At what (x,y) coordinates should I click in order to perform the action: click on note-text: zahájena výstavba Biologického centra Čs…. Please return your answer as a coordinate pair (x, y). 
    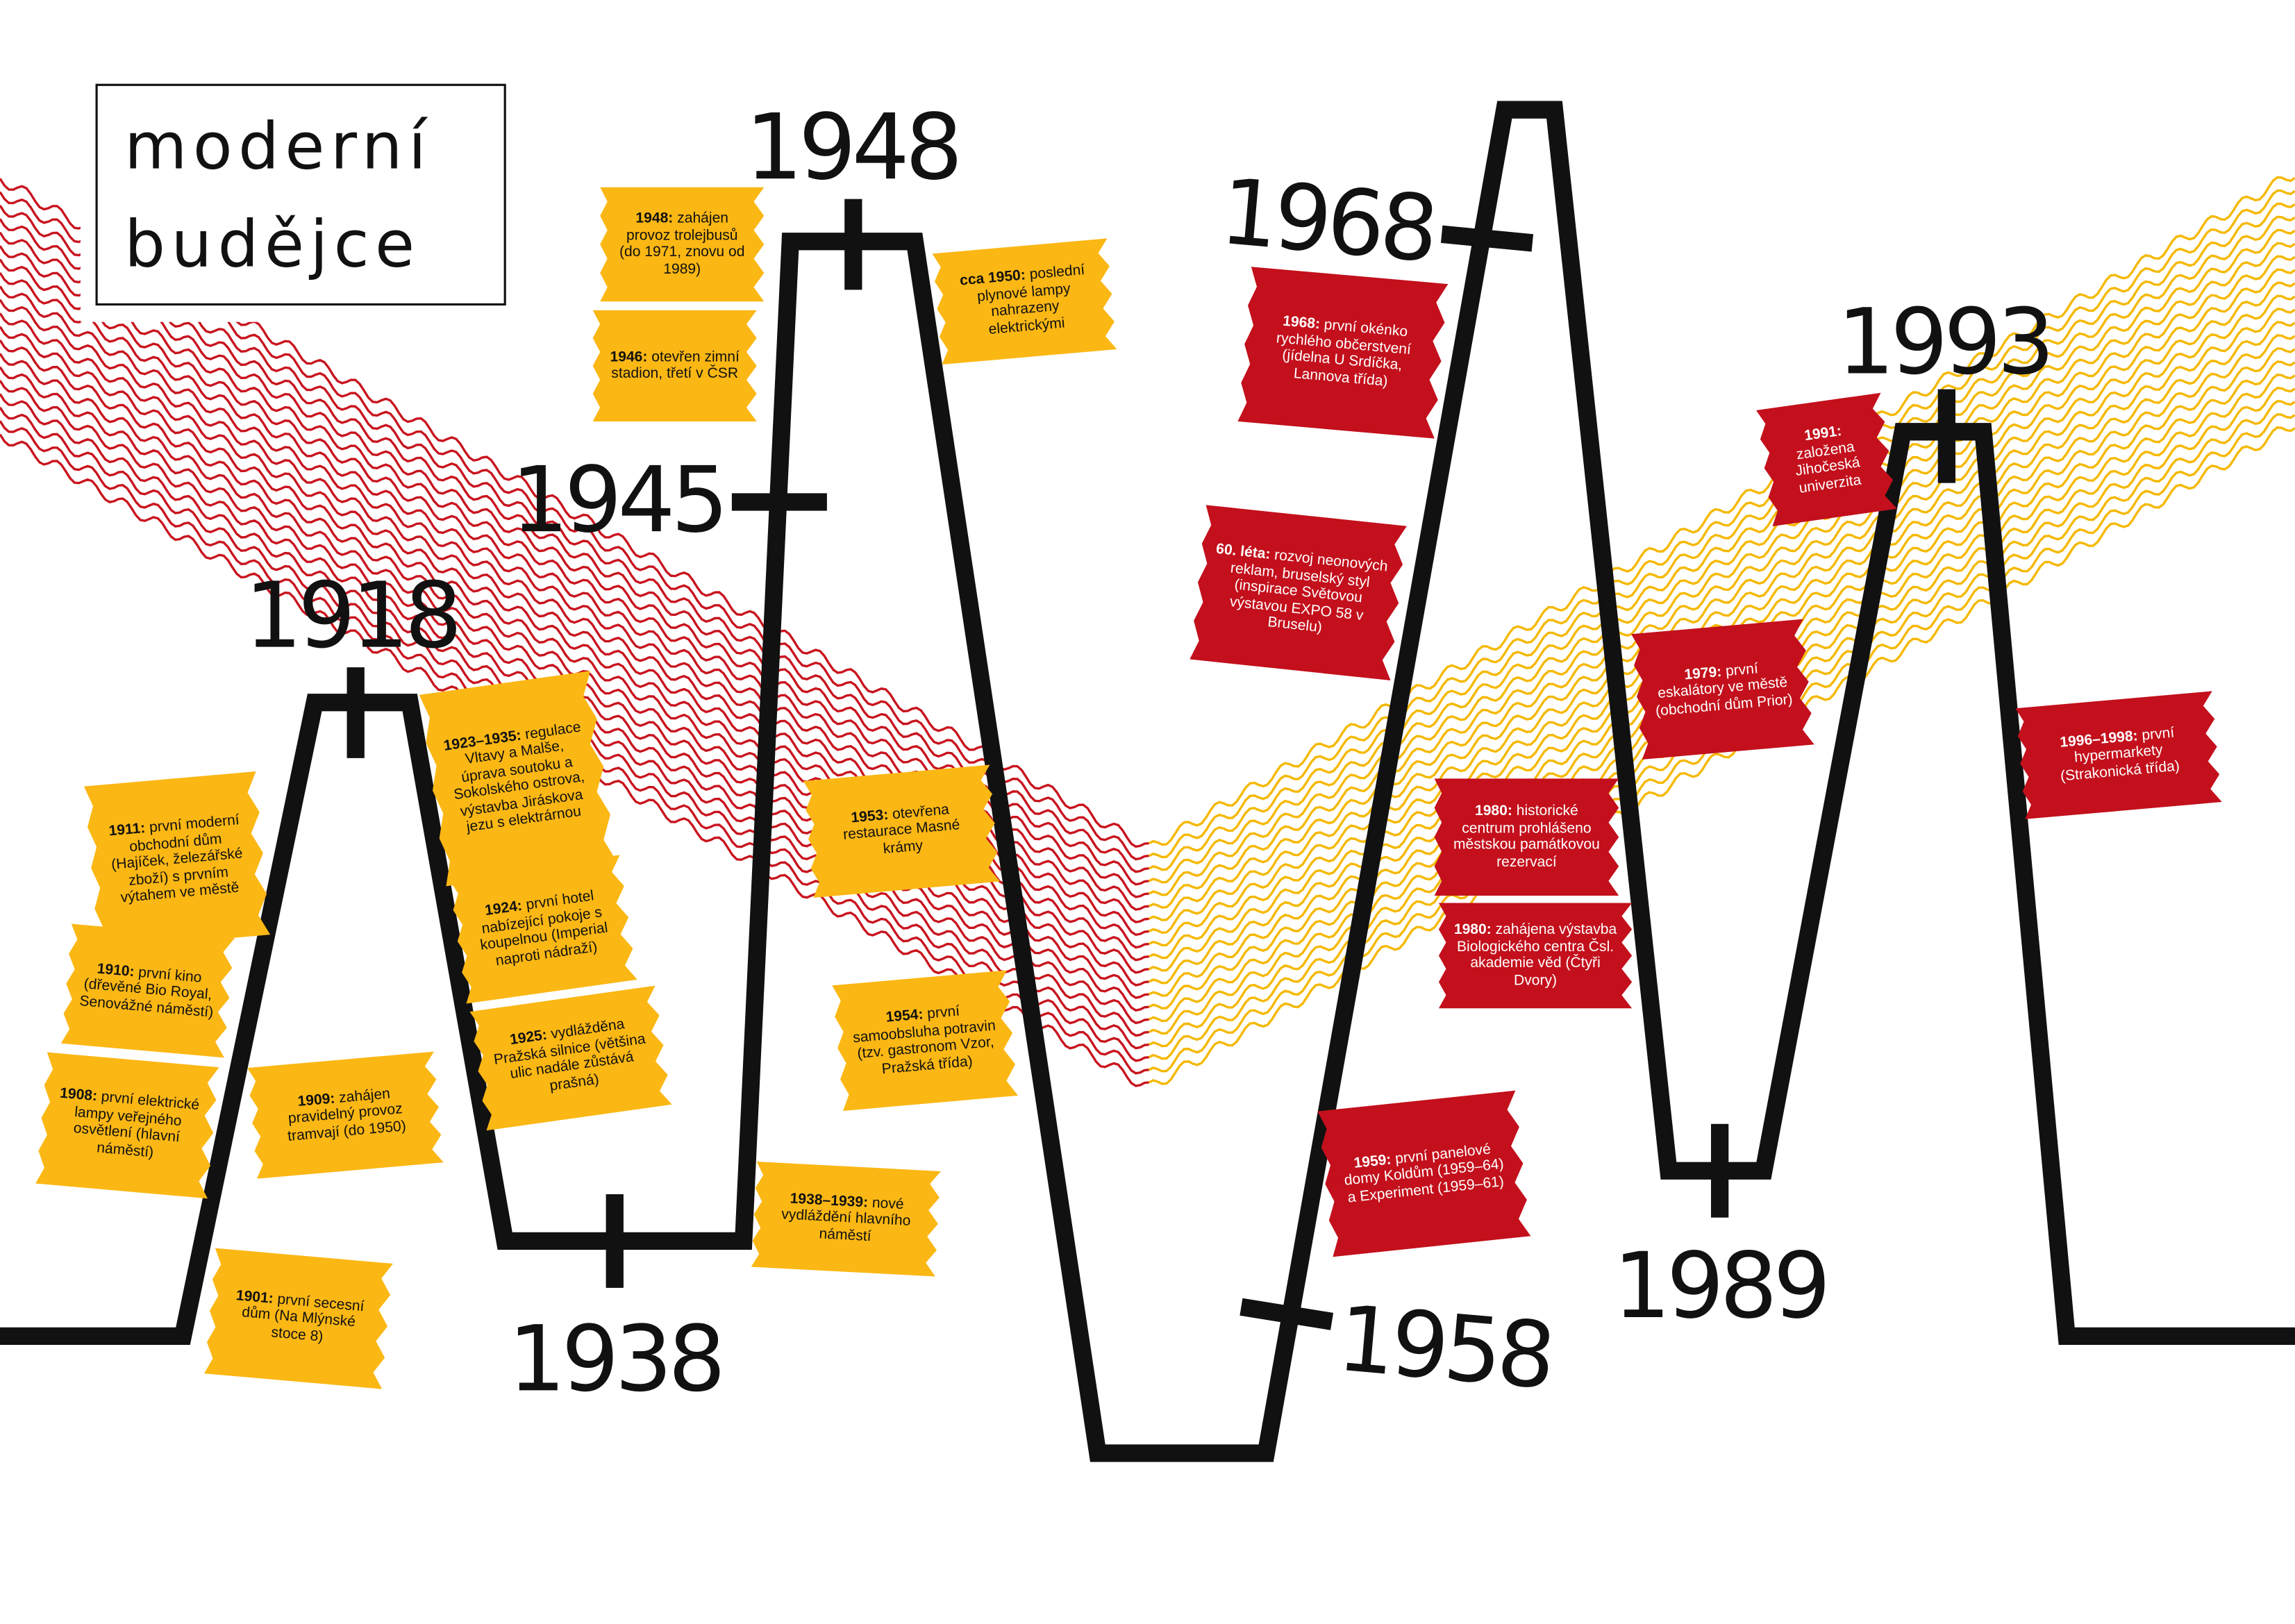
    Looking at the image, I should click on (1536, 955).